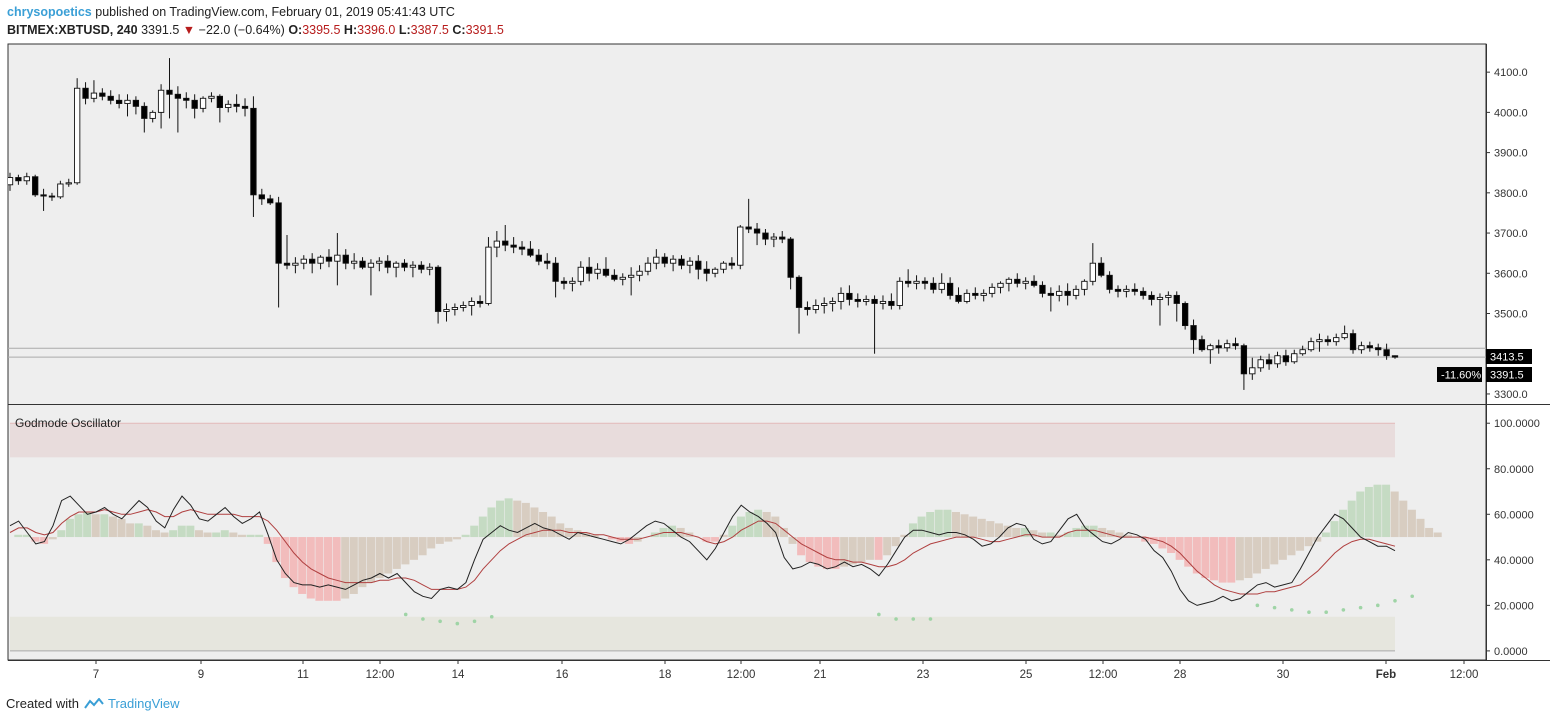 This screenshot has height=722, width=1555. What do you see at coordinates (1386, 675) in the screenshot?
I see `time-tick-label: Feb` at bounding box center [1386, 675].